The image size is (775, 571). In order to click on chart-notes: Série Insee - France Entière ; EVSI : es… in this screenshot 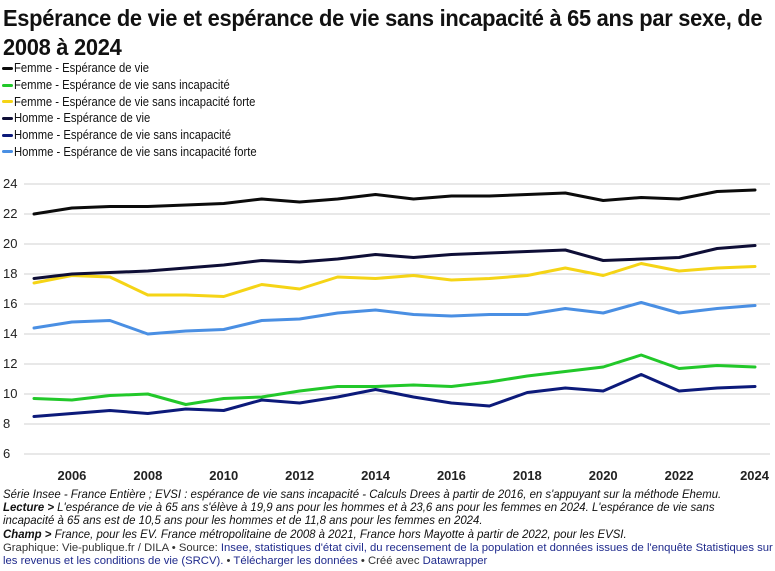, I will do `click(388, 527)`.